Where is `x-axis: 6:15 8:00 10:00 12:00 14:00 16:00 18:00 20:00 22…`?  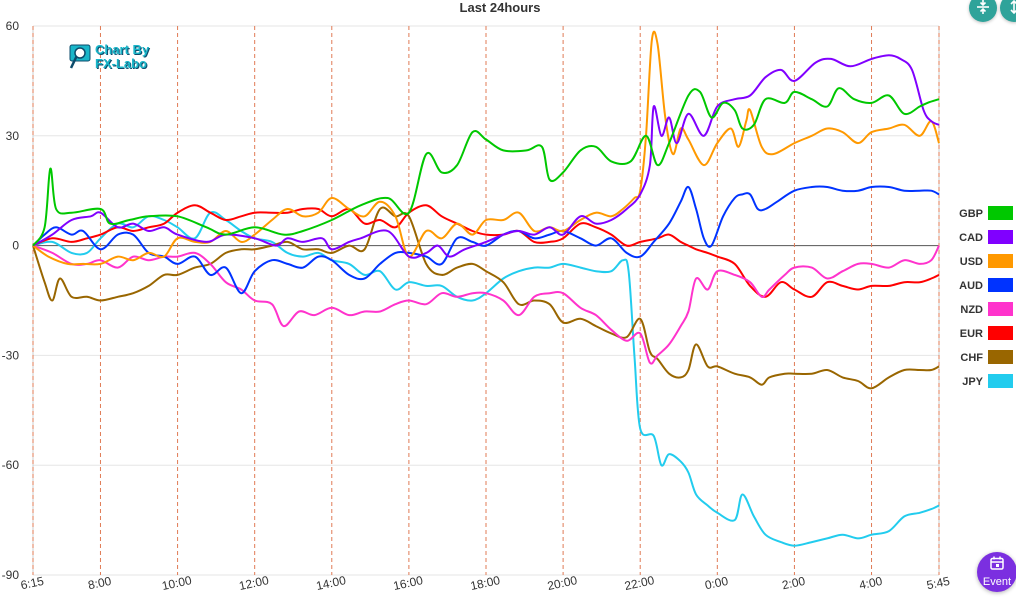
x-axis: 6:15 8:00 10:00 12:00 14:00 16:00 18:00 20:00 22… is located at coordinates (485, 583).